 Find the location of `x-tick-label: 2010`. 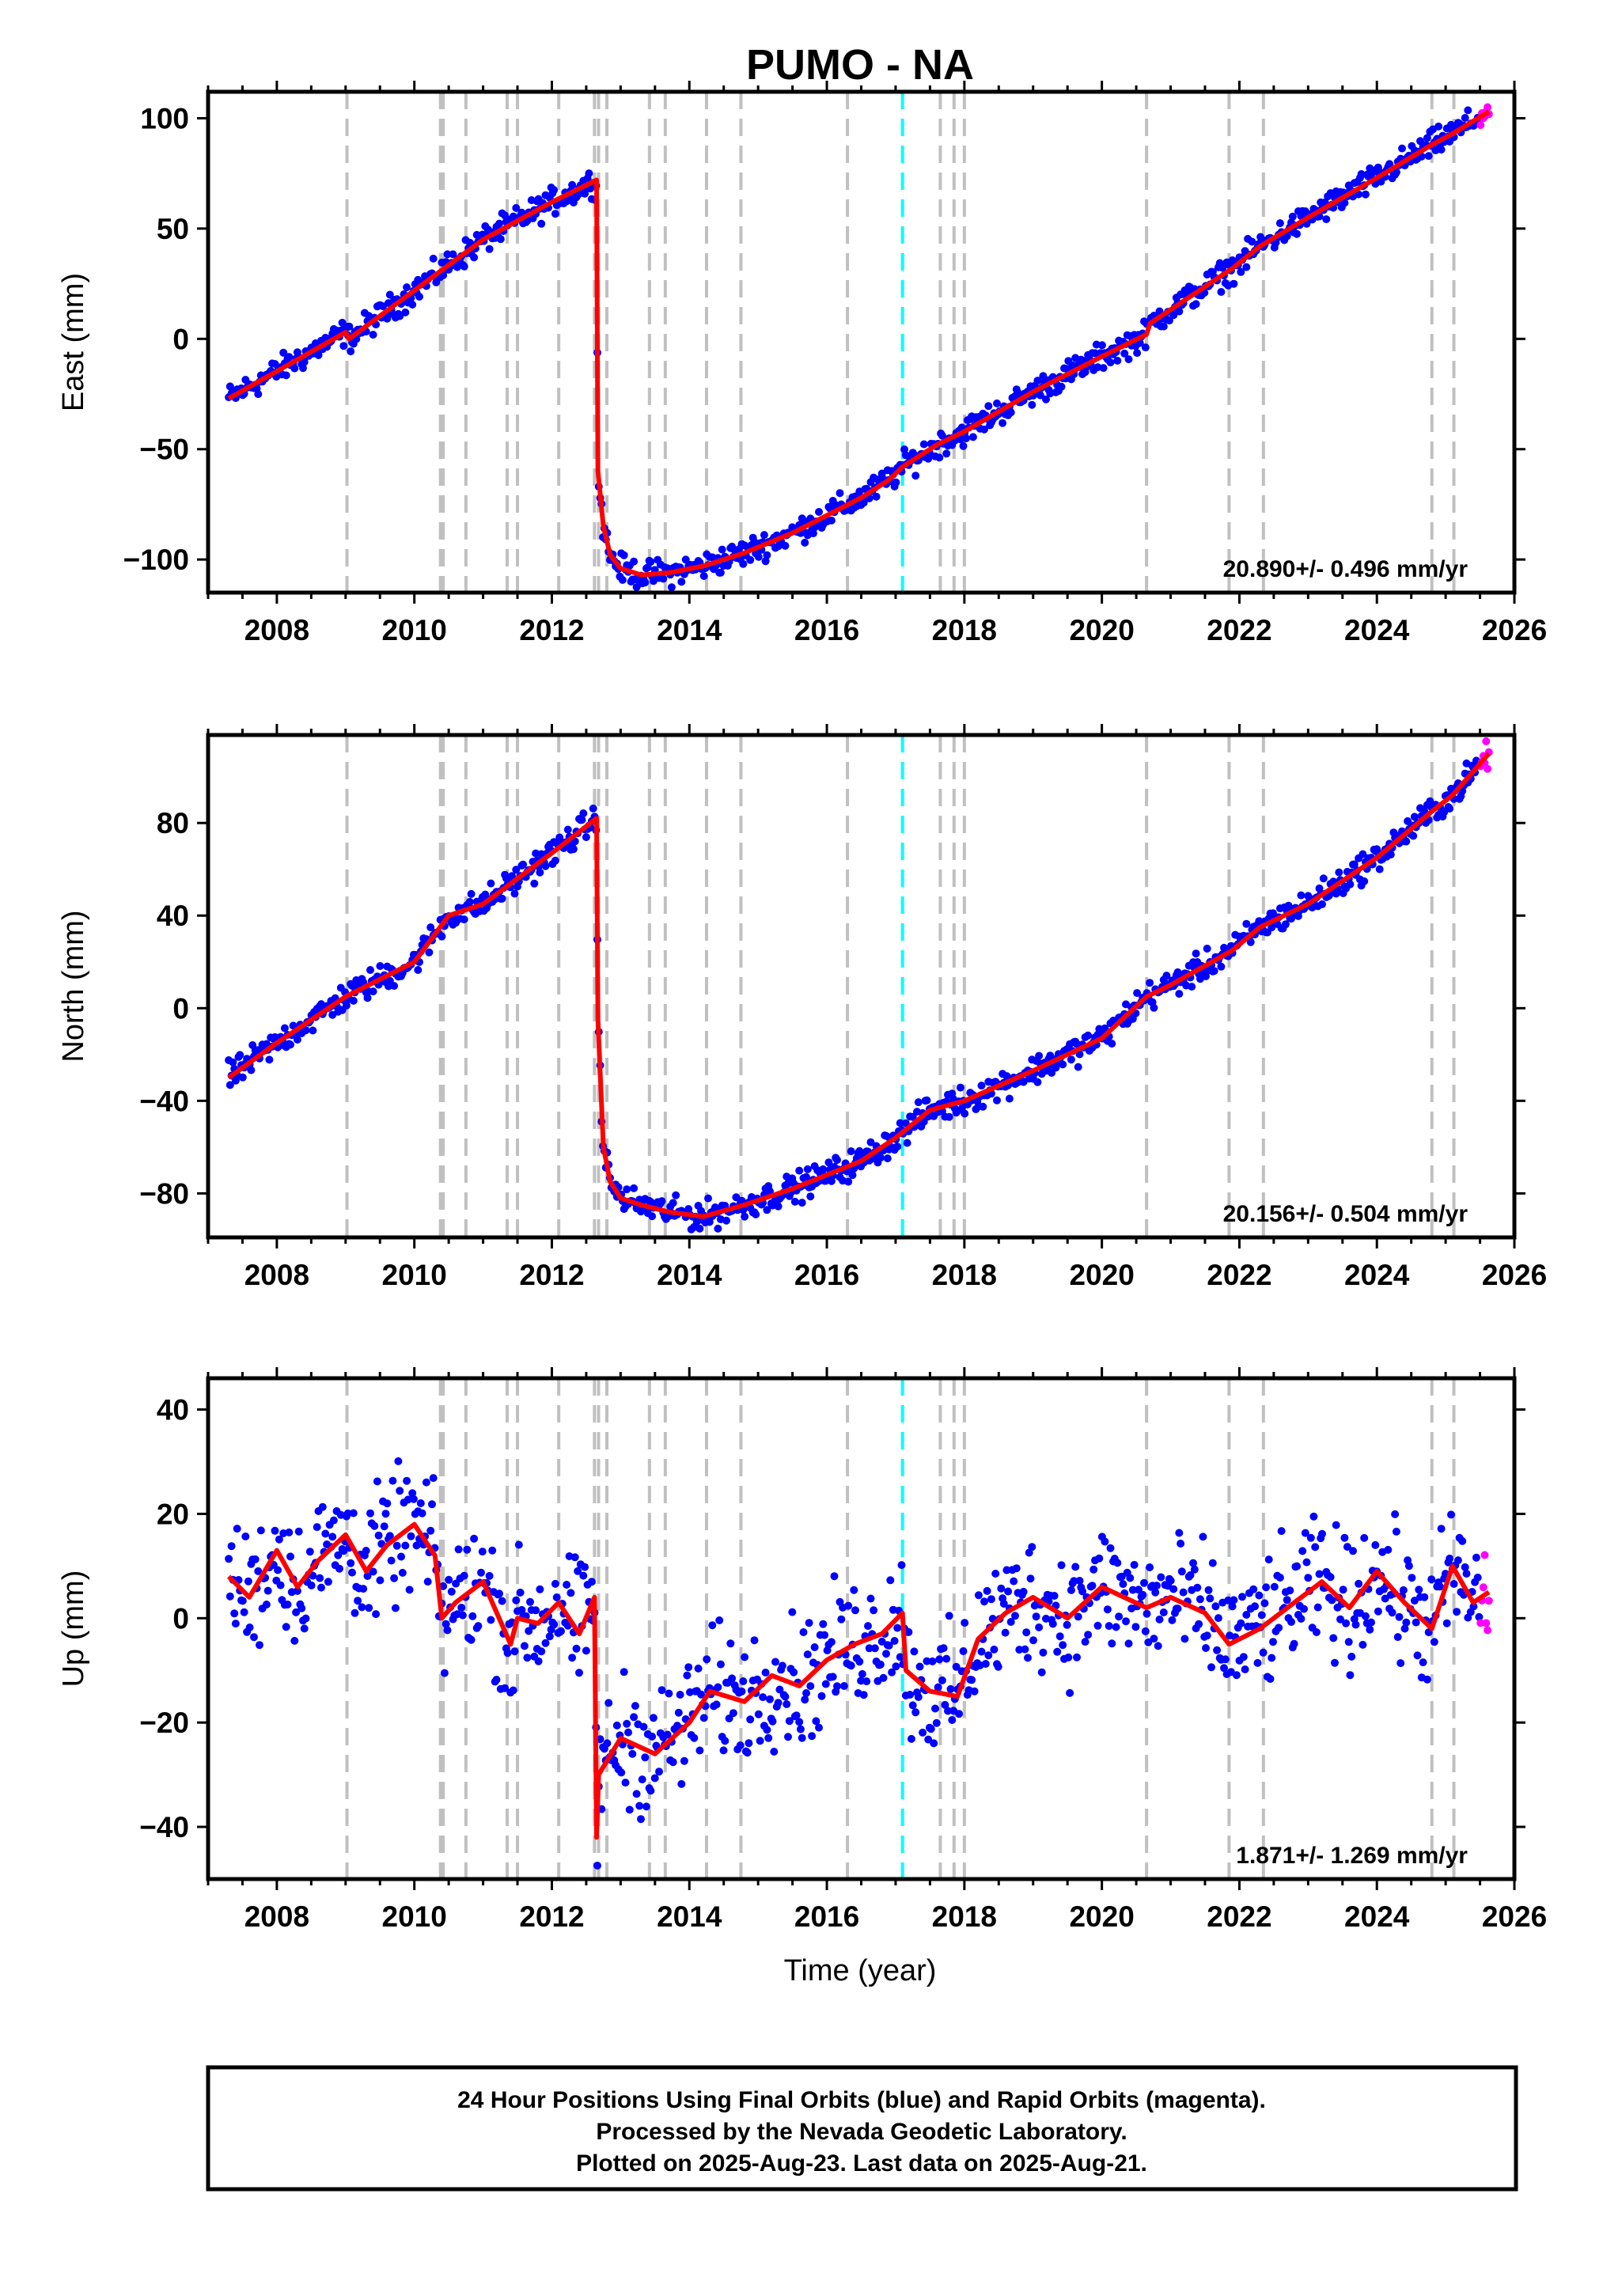

x-tick-label: 2010 is located at coordinates (414, 1275).